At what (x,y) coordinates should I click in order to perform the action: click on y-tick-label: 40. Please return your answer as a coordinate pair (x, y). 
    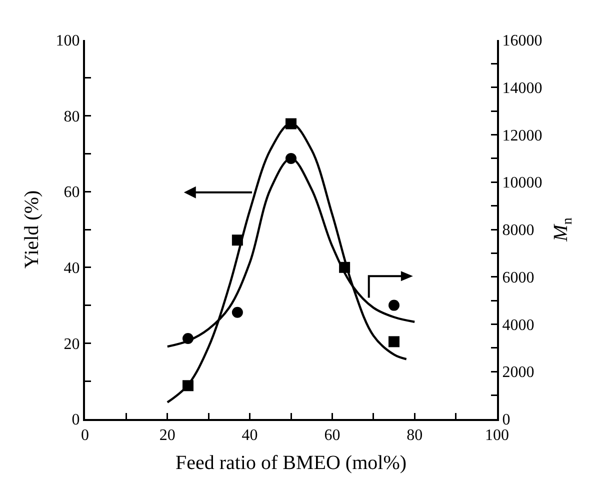
    Looking at the image, I should click on (72, 268).